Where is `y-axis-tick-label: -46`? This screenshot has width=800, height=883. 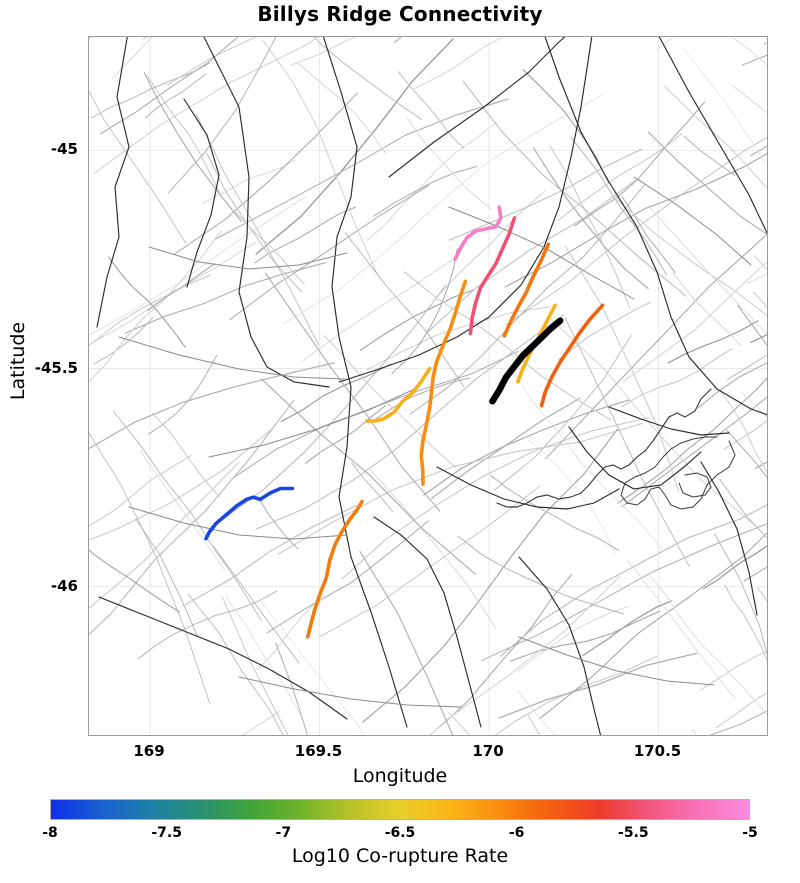
y-axis-tick-label: -46 is located at coordinates (64, 585).